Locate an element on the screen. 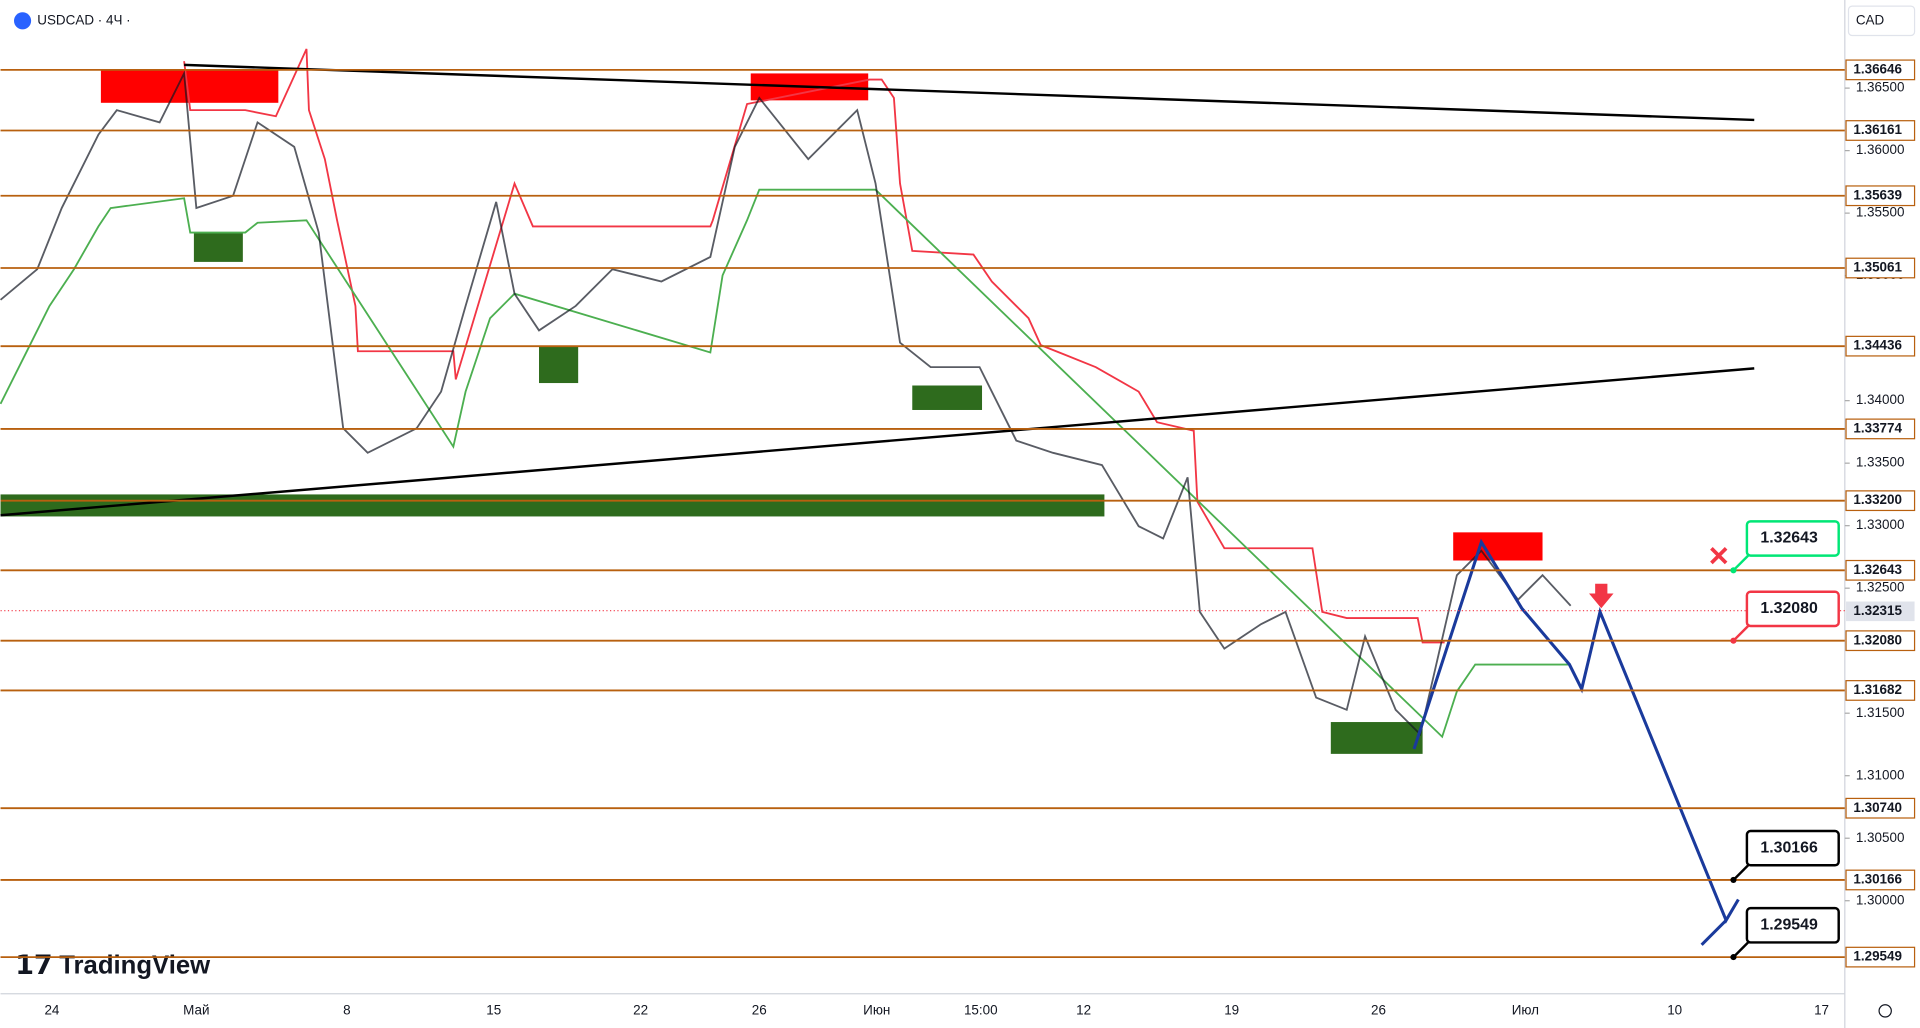 Image resolution: width=1920 pixels, height=1028 pixels. price-tick-label: 1.36000 is located at coordinates (1880, 149).